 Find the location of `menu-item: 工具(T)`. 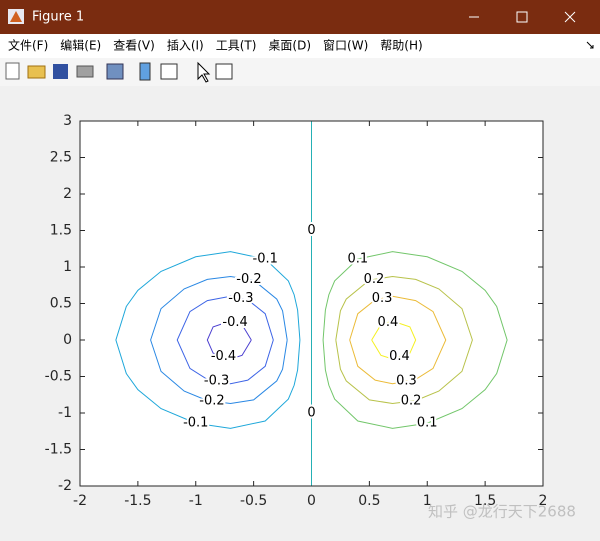

menu-item: 工具(T) is located at coordinates (236, 46).